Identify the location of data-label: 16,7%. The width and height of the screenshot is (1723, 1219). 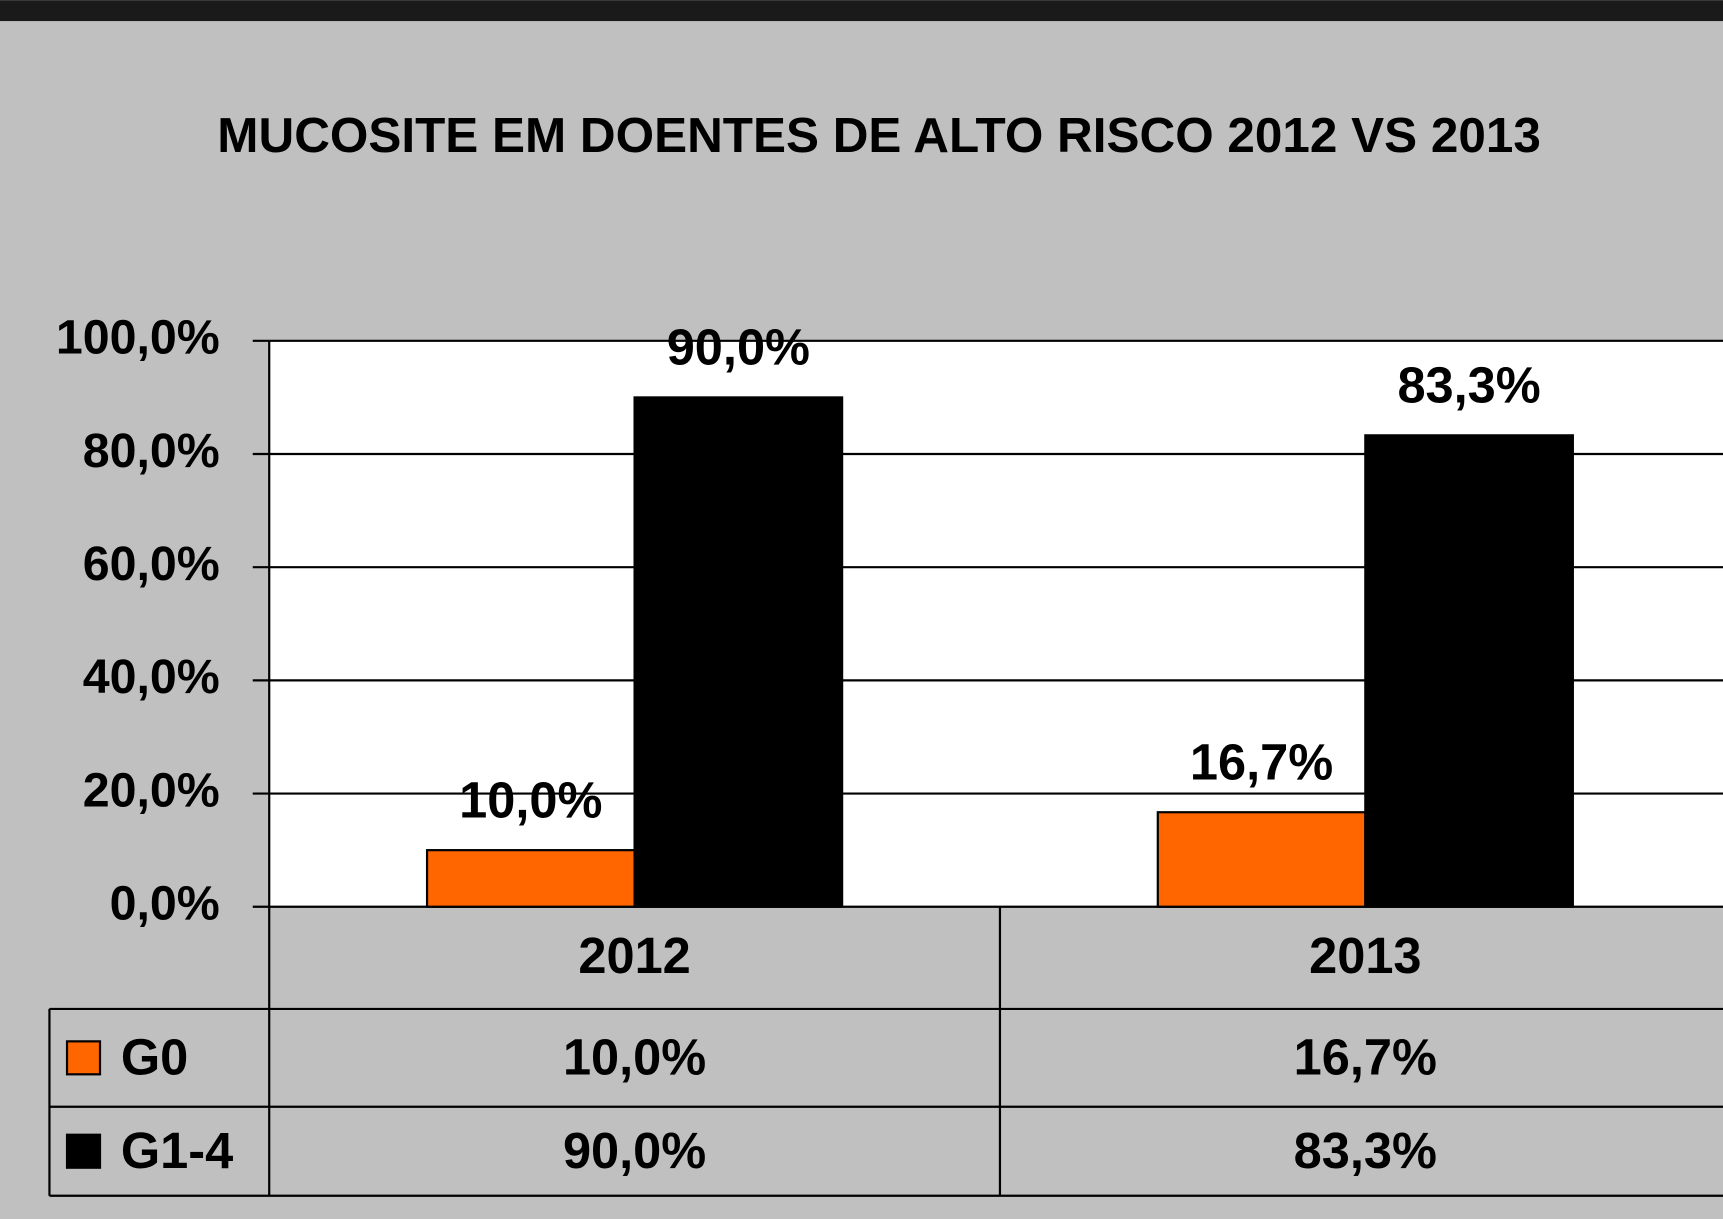
(1261, 761).